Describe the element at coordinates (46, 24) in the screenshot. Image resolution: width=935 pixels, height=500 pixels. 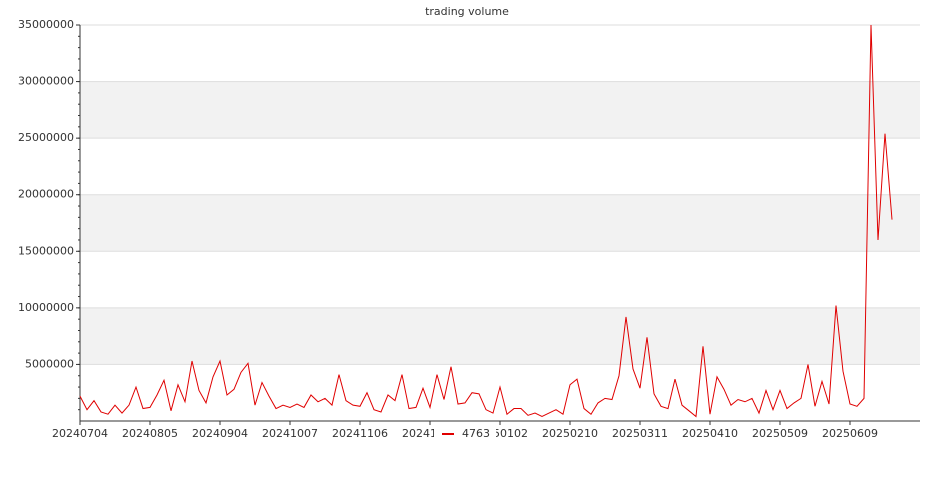
I see `y-tick-label: 35000000` at that location.